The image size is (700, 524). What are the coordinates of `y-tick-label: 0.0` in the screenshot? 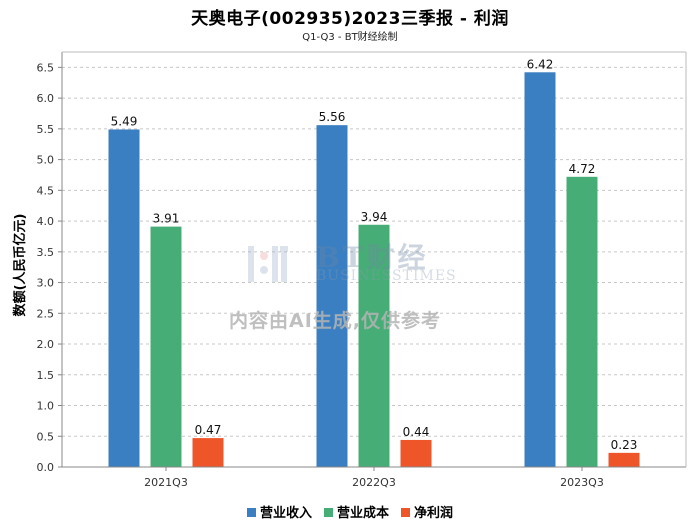 It's located at (46, 467).